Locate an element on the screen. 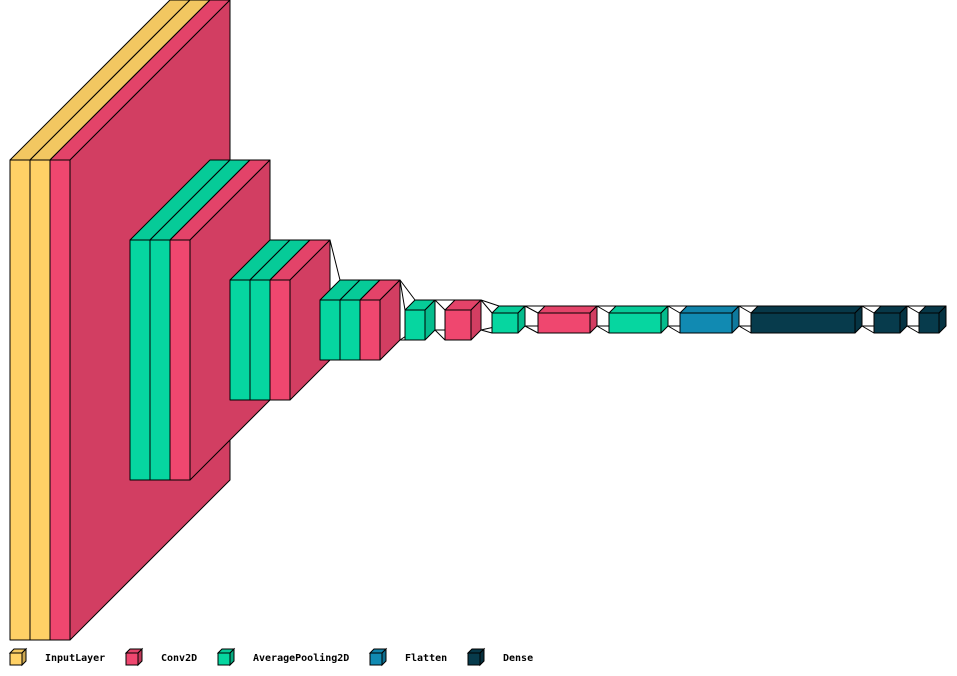 The width and height of the screenshot is (957, 676). legend-label: Conv2D is located at coordinates (179, 658).